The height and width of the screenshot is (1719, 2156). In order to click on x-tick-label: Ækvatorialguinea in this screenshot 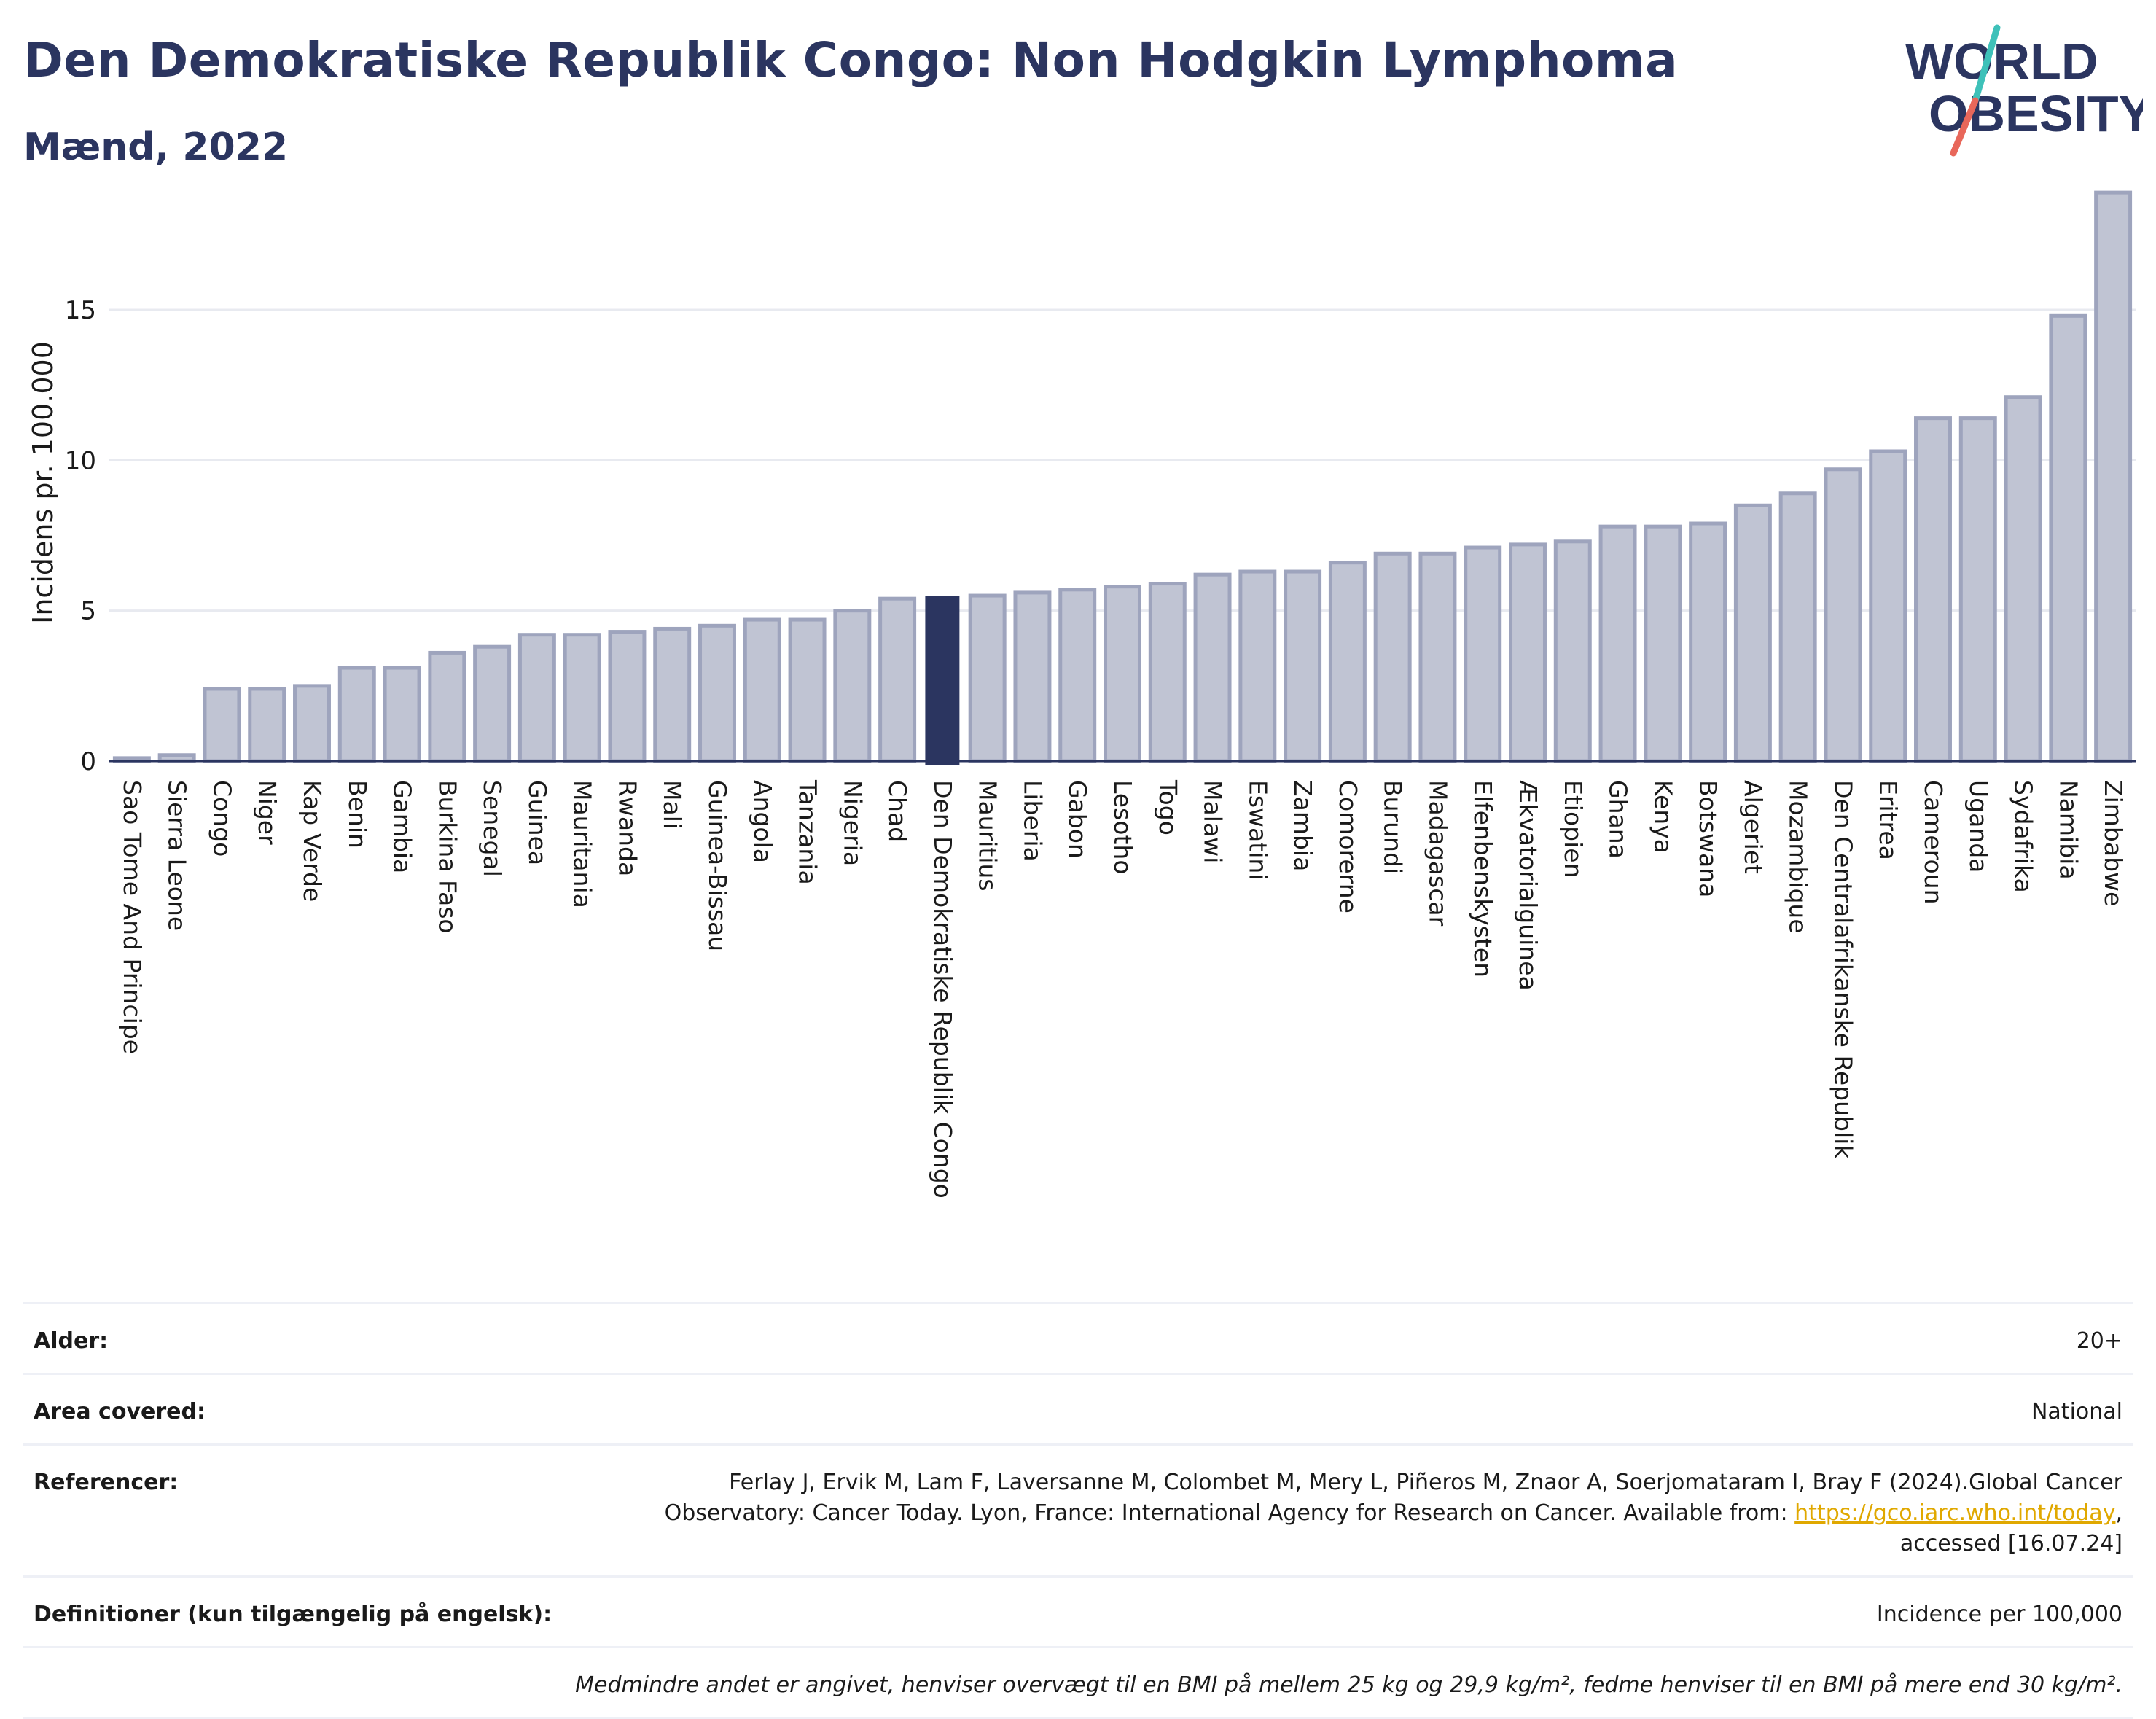, I will do `click(1528, 885)`.